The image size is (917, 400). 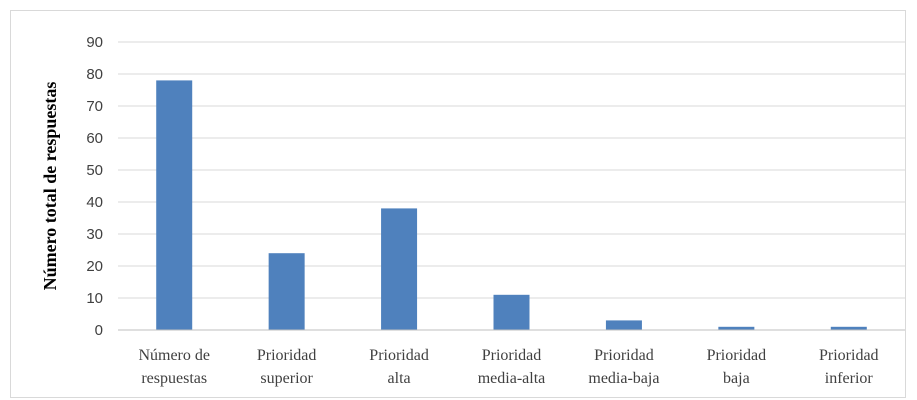 I want to click on x-tick-label: media-baja, so click(x=623, y=378).